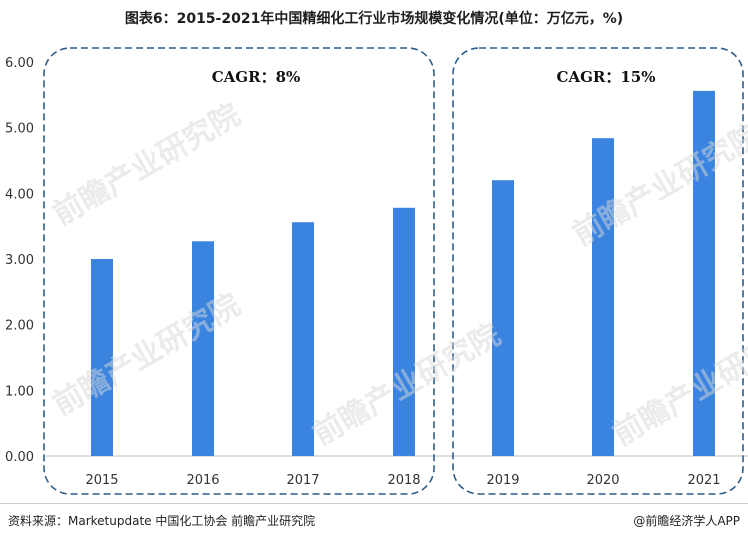 This screenshot has width=748, height=538. Describe the element at coordinates (19, 326) in the screenshot. I see `y-tick-label: 2.00` at that location.